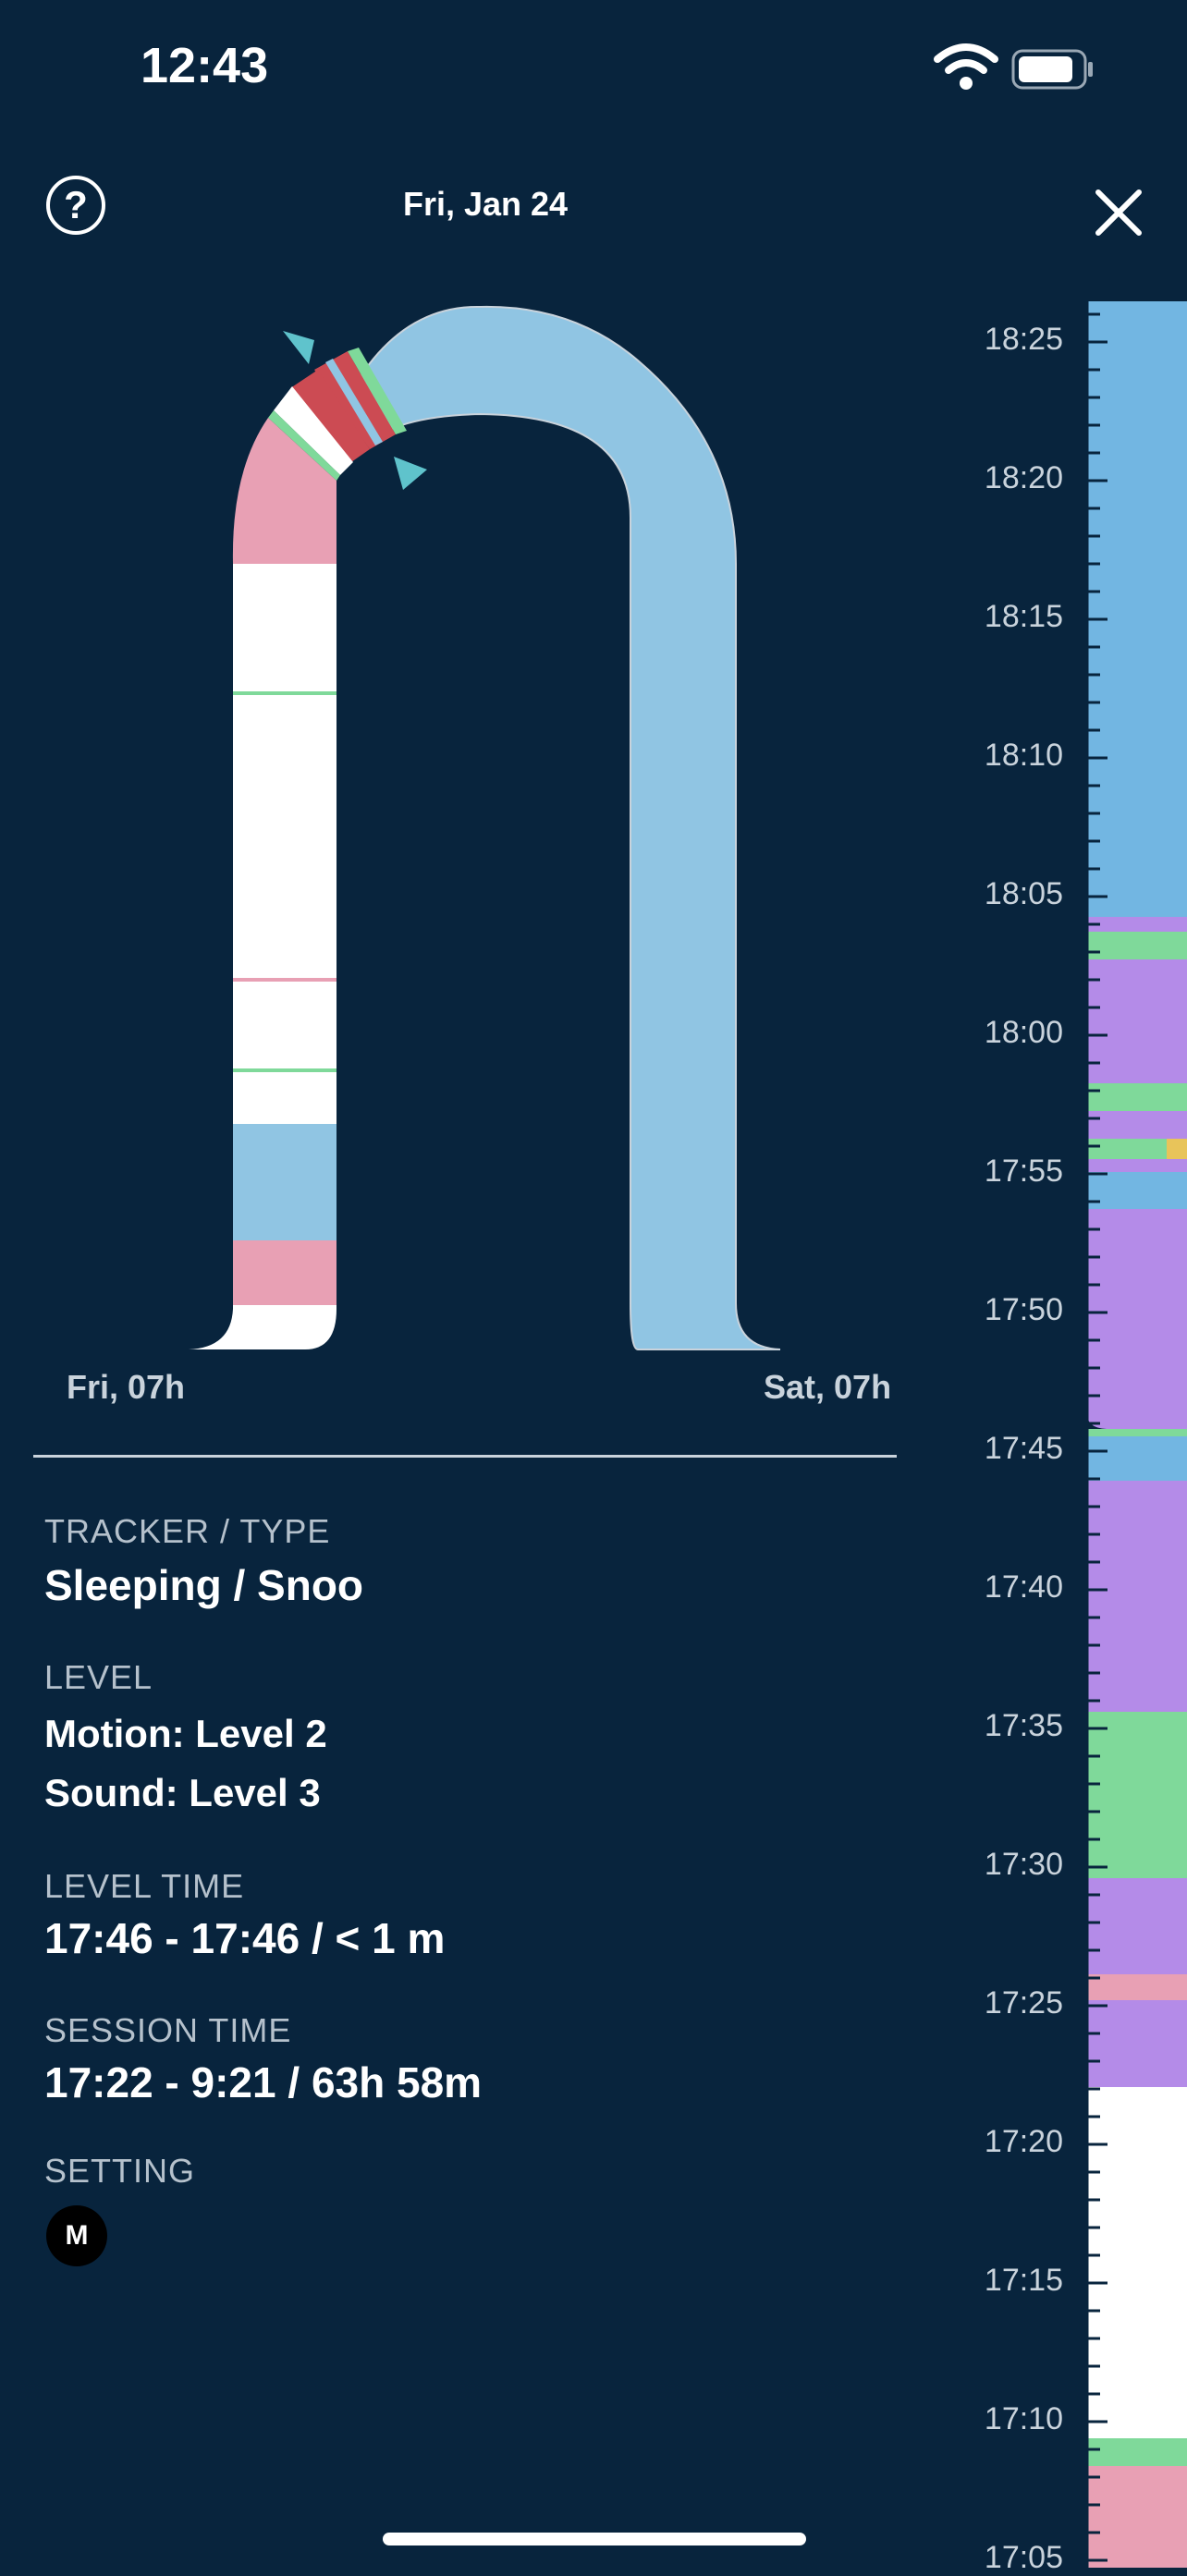 The image size is (1187, 2576). I want to click on timeline-tick-label: 17:50, so click(1023, 1309).